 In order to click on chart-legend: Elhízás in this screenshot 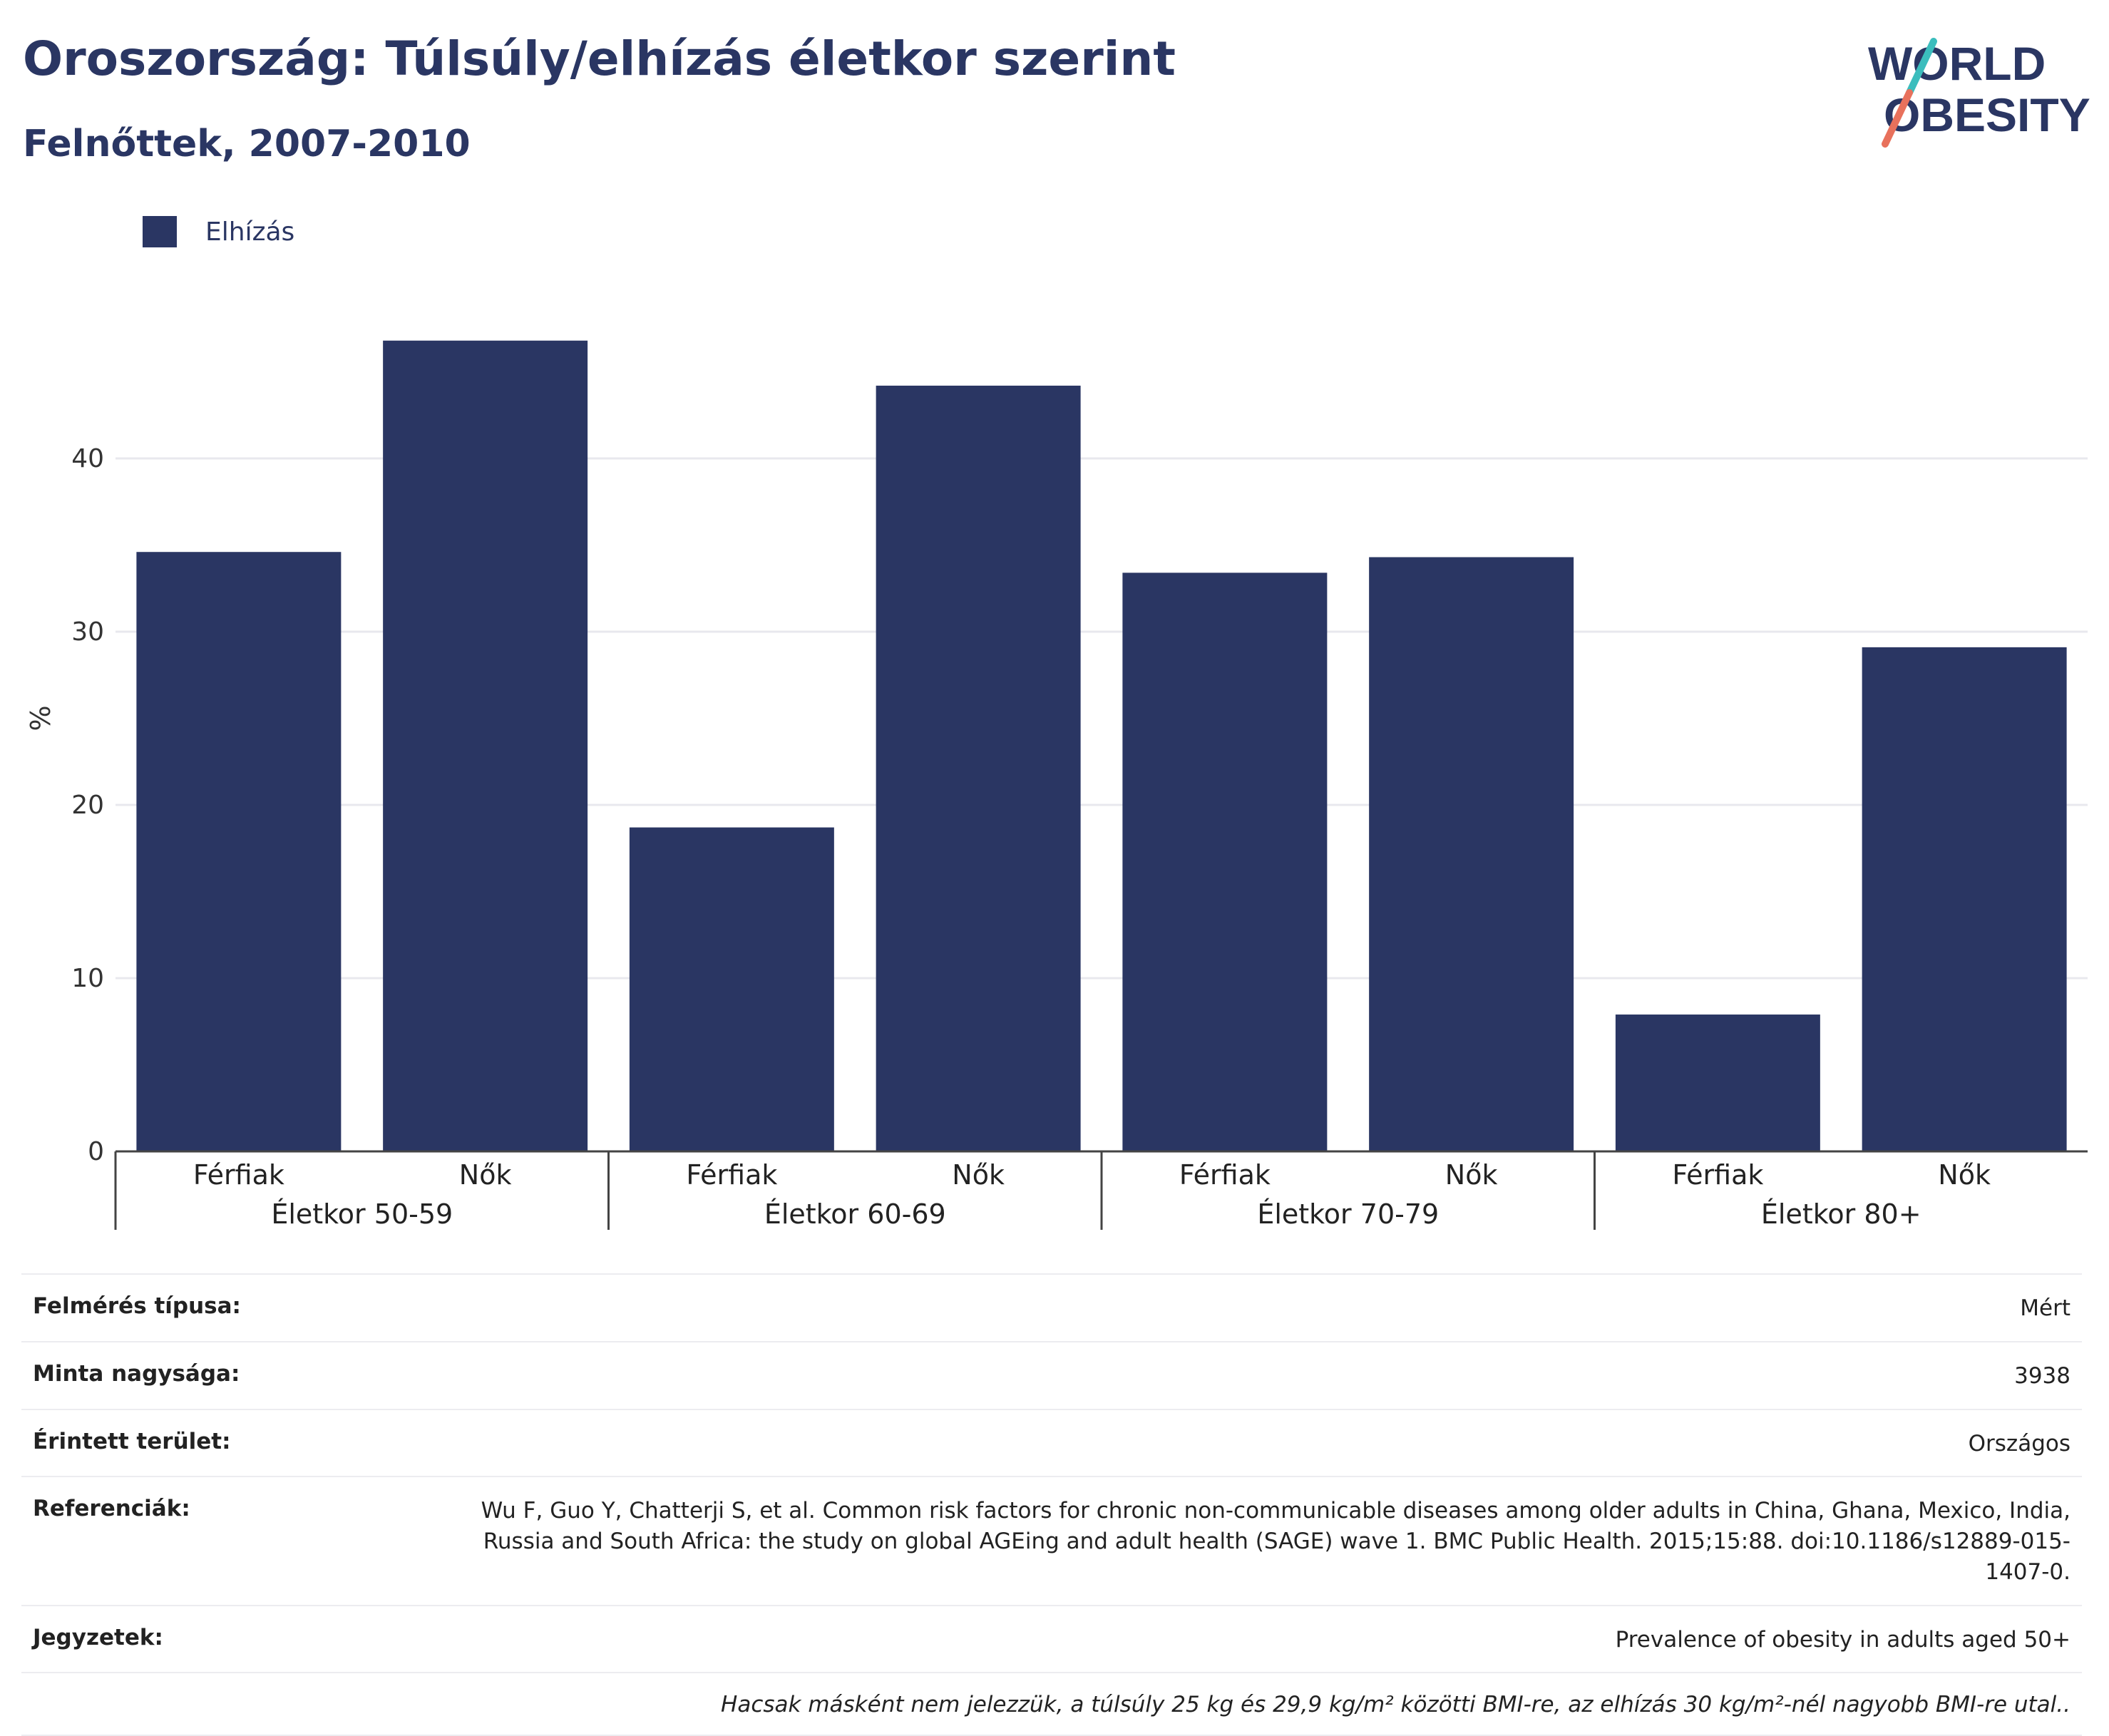, I will do `click(218, 232)`.